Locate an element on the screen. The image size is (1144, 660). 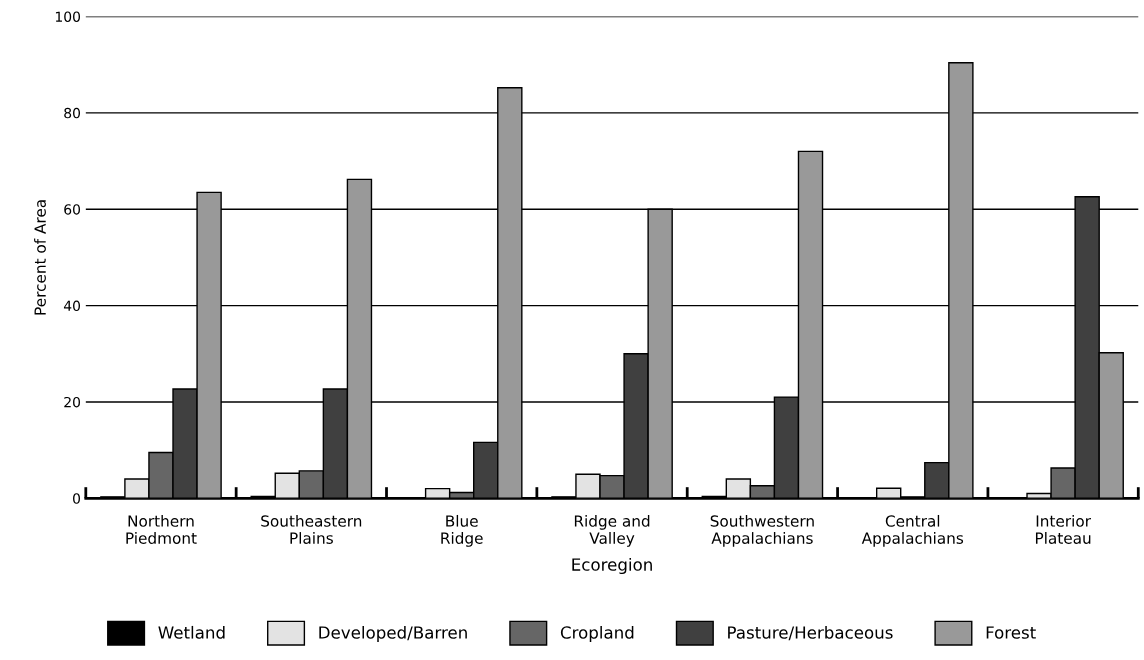
y-tick-label: 40 is located at coordinates (72, 306).